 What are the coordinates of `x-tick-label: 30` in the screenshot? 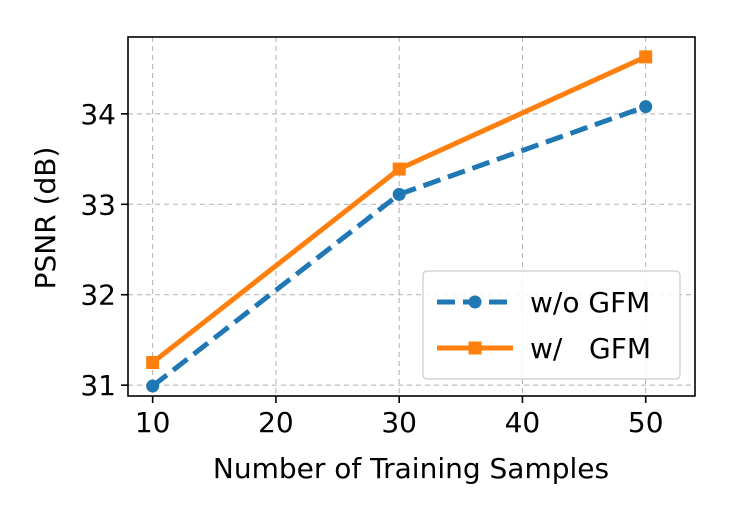 It's located at (399, 422).